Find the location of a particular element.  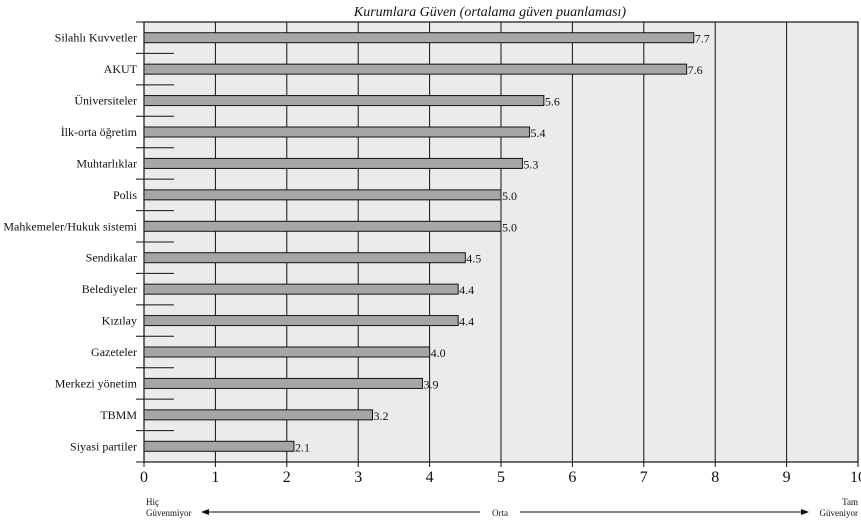

x-tick-label: 9 is located at coordinates (787, 477).